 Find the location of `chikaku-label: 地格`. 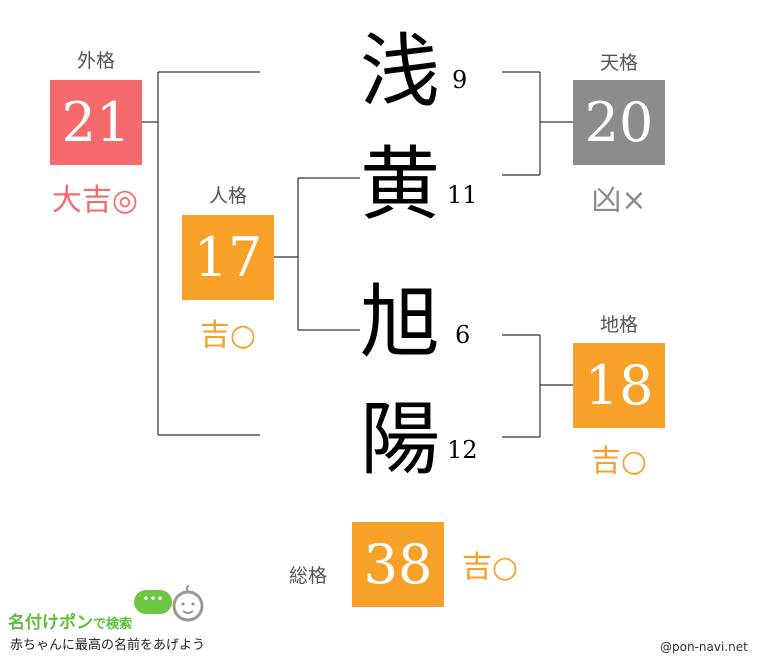

chikaku-label: 地格 is located at coordinates (618, 325).